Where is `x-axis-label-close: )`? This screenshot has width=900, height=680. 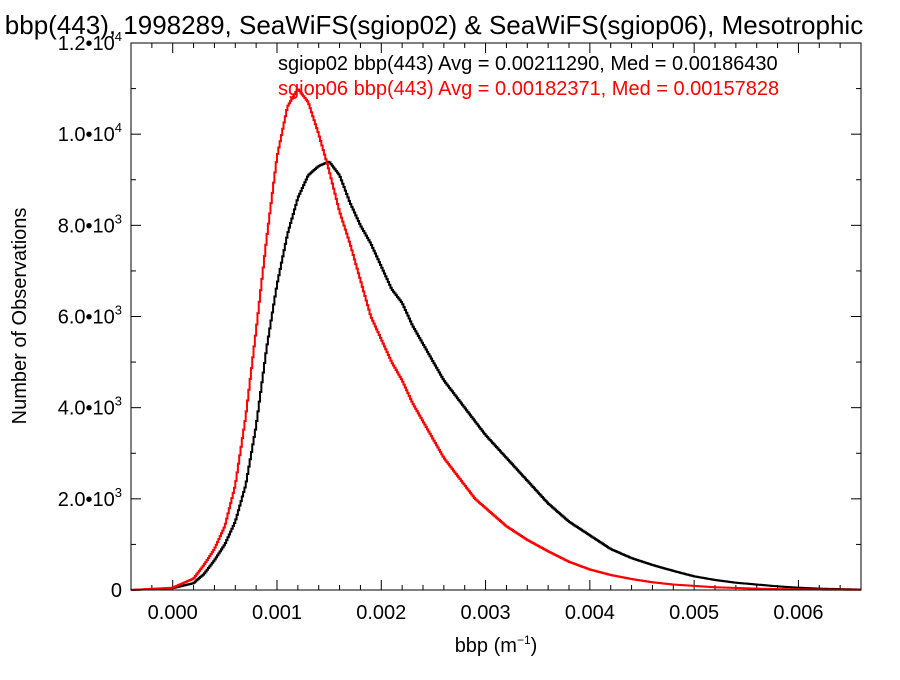
x-axis-label-close: ) is located at coordinates (534, 646).